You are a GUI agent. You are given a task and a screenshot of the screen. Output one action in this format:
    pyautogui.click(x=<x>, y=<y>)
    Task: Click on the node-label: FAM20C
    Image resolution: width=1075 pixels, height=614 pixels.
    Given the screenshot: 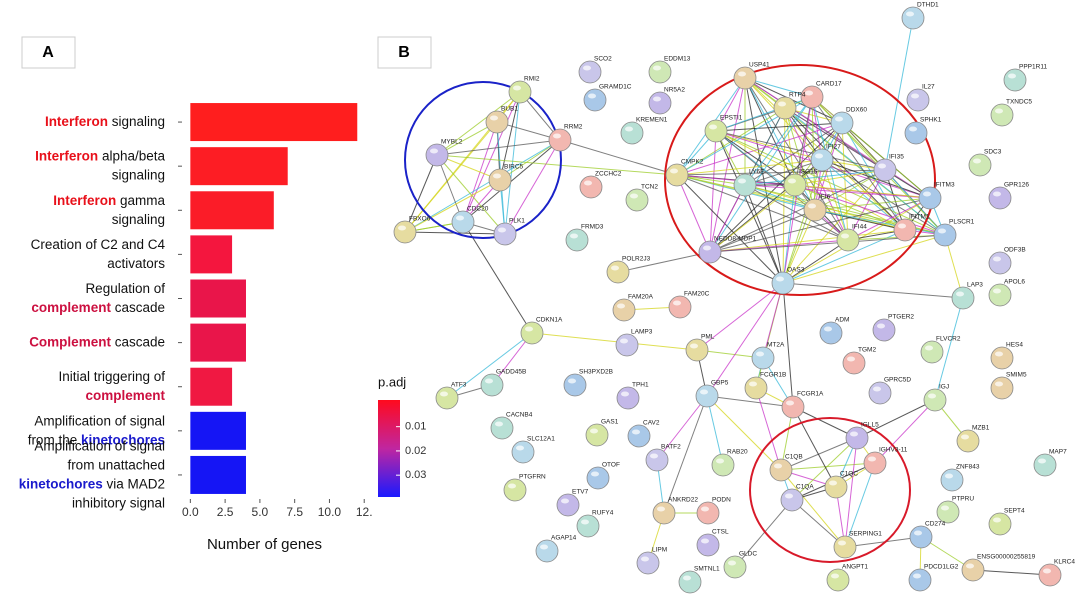 What is the action you would take?
    pyautogui.click(x=697, y=294)
    